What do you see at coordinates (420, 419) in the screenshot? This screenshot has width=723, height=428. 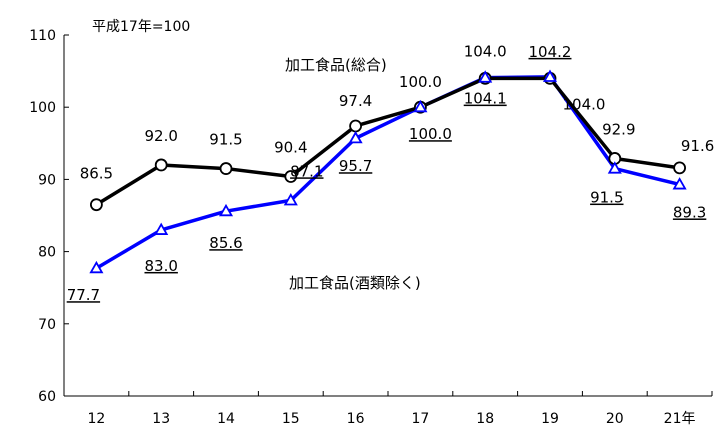 I see `x-tick-label: 17` at bounding box center [420, 419].